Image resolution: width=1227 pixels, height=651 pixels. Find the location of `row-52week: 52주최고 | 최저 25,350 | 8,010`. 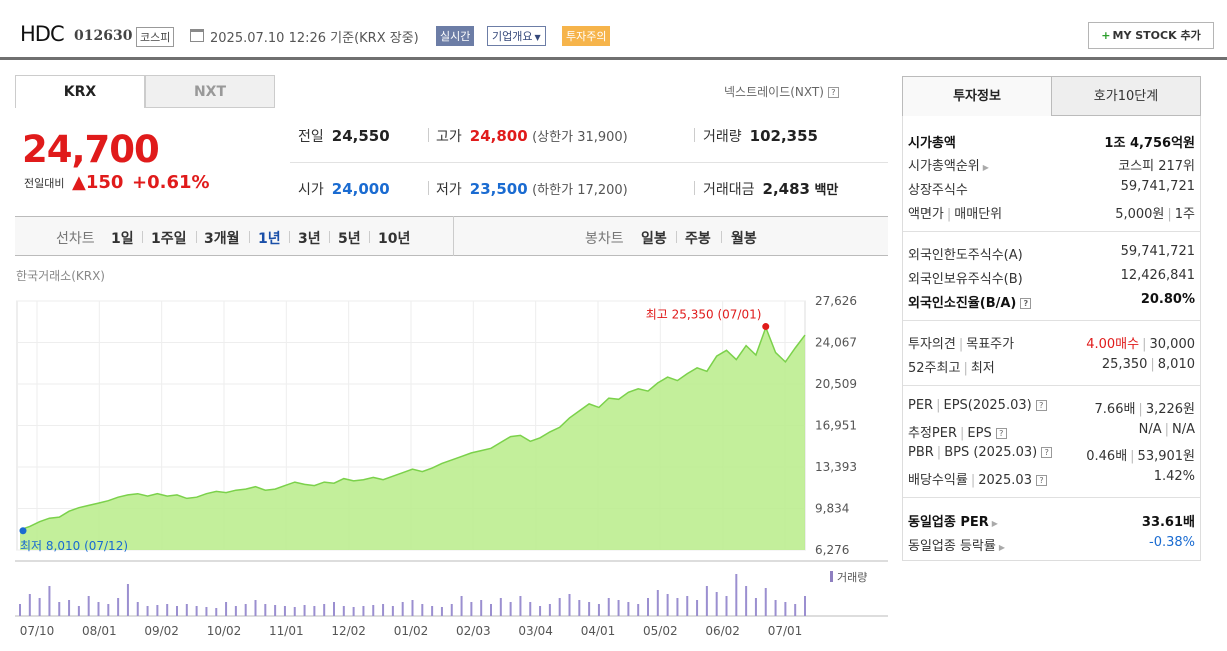

row-52week: 52주최고 | 최저 25,350 | 8,010 is located at coordinates (1051, 367).